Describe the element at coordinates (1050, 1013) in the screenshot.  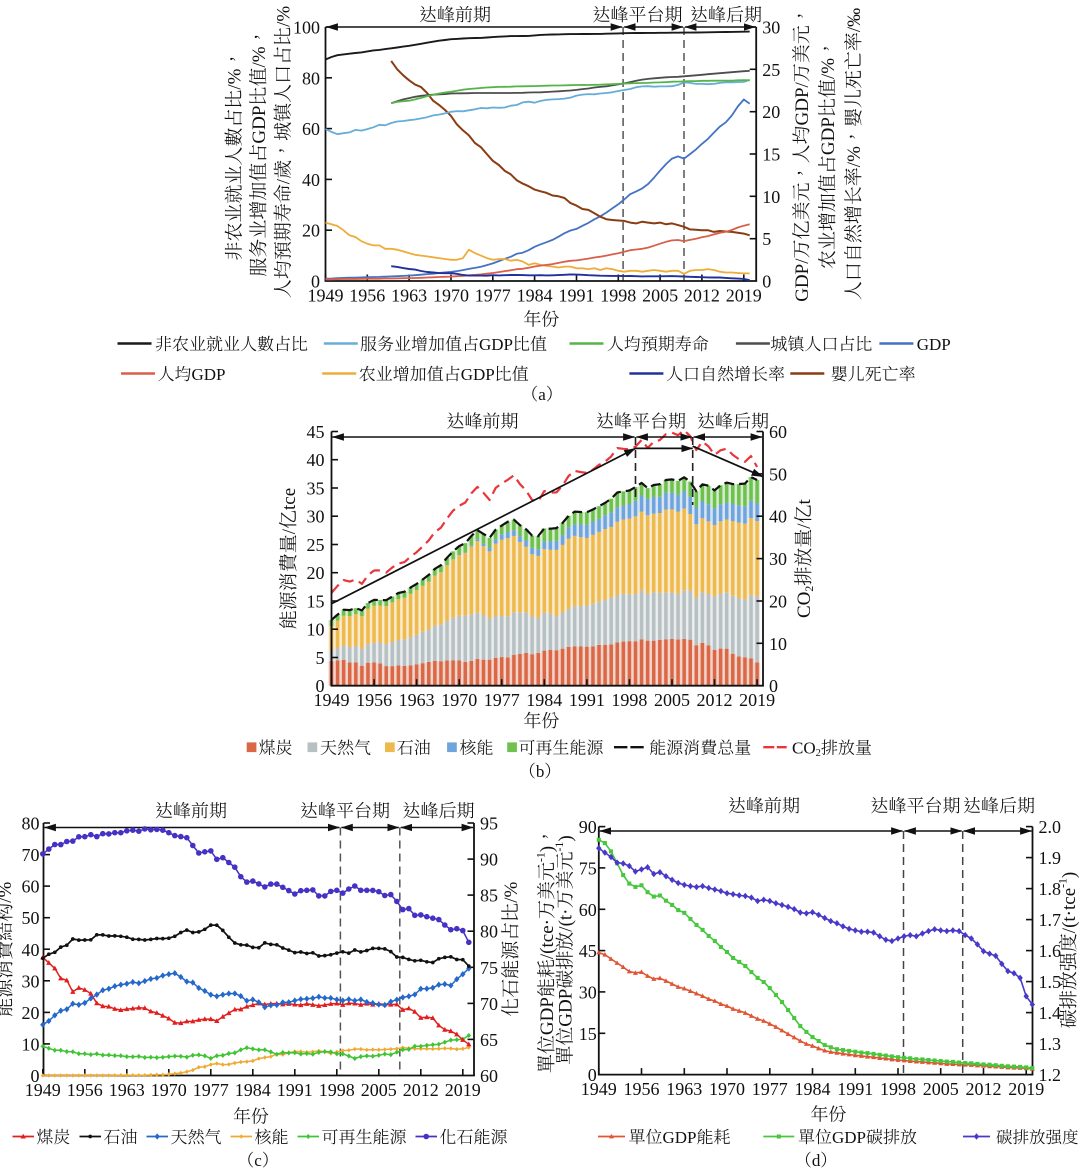
I see `svg-text: 1.4` at that location.